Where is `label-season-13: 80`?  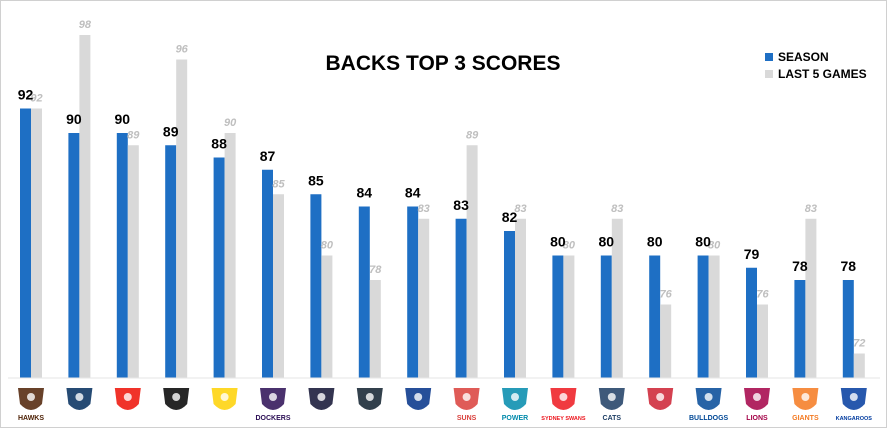
label-season-13: 80 is located at coordinates (655, 242).